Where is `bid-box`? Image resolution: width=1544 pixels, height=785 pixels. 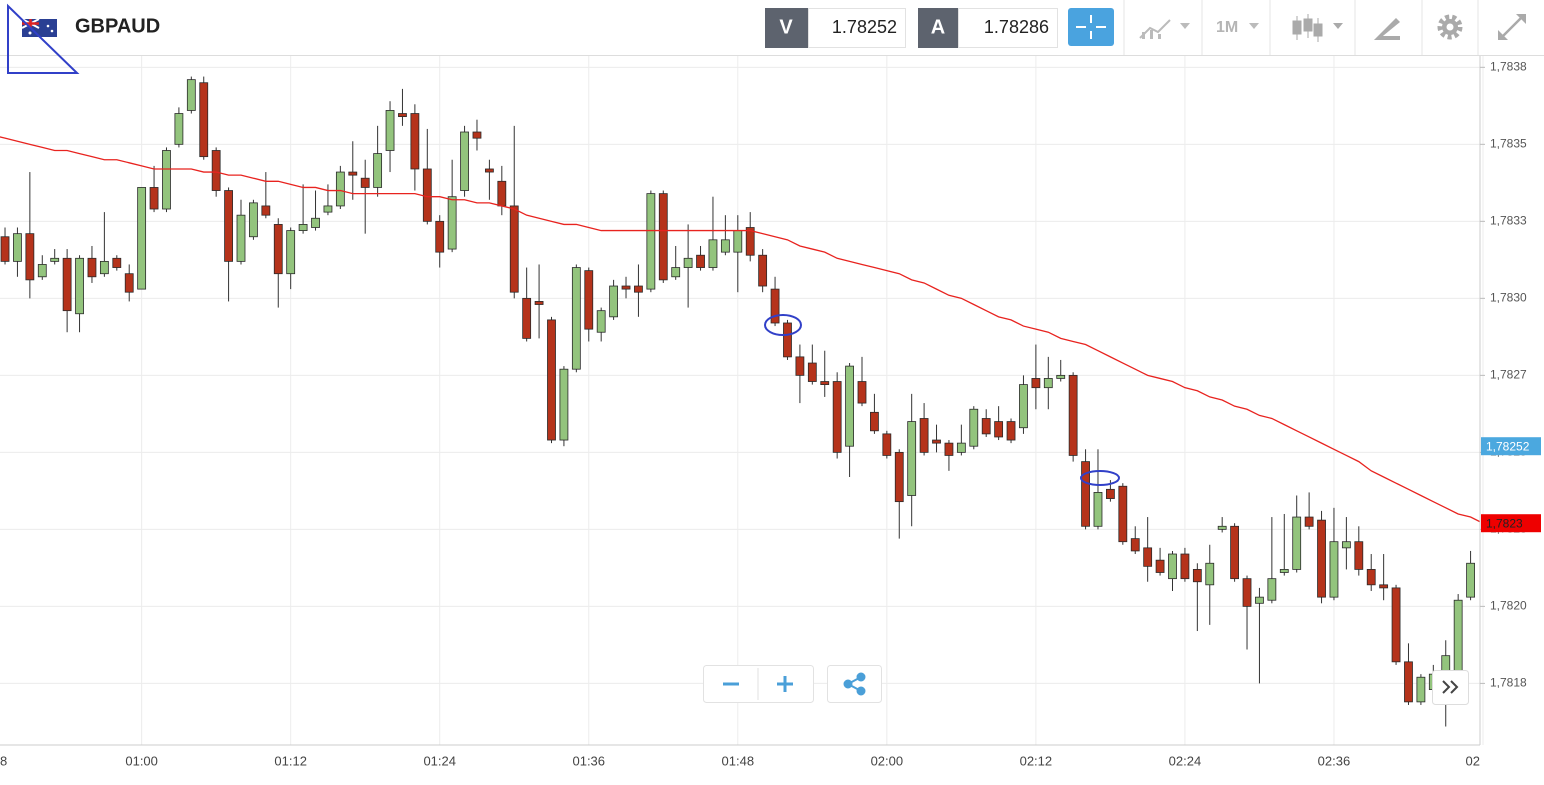 bid-box is located at coordinates (857, 28).